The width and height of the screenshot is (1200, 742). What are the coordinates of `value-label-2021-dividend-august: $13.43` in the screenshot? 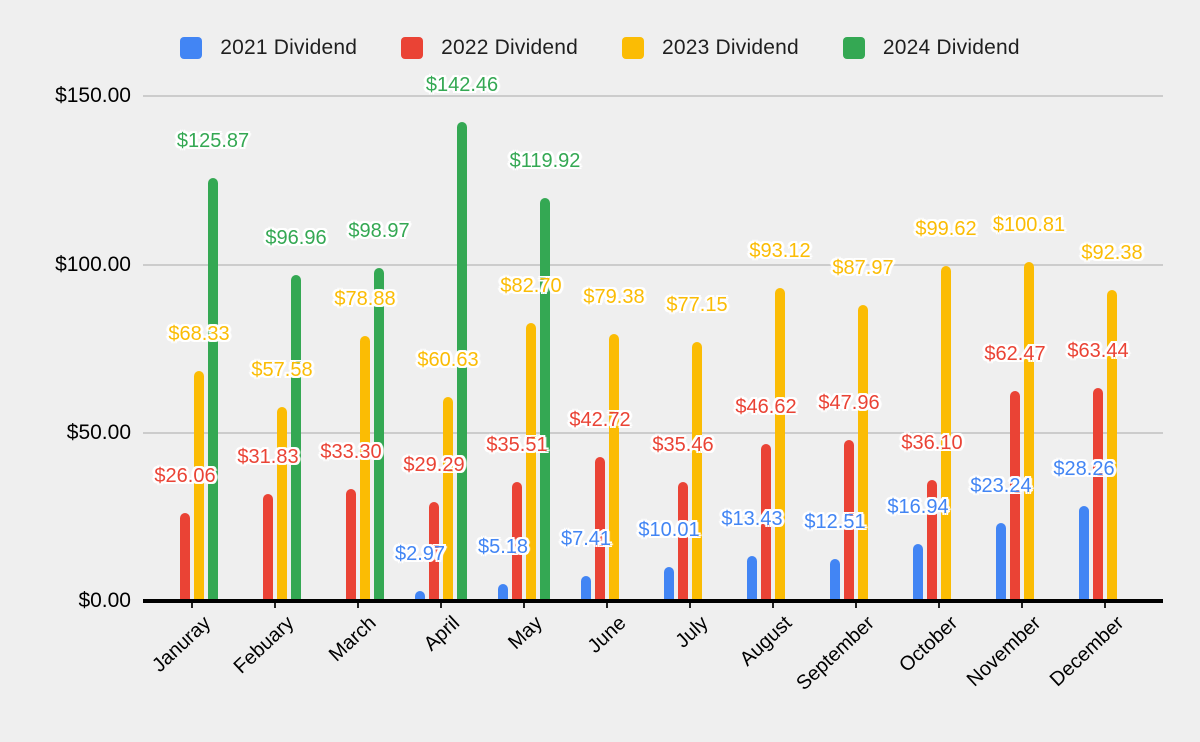 It's located at (752, 518).